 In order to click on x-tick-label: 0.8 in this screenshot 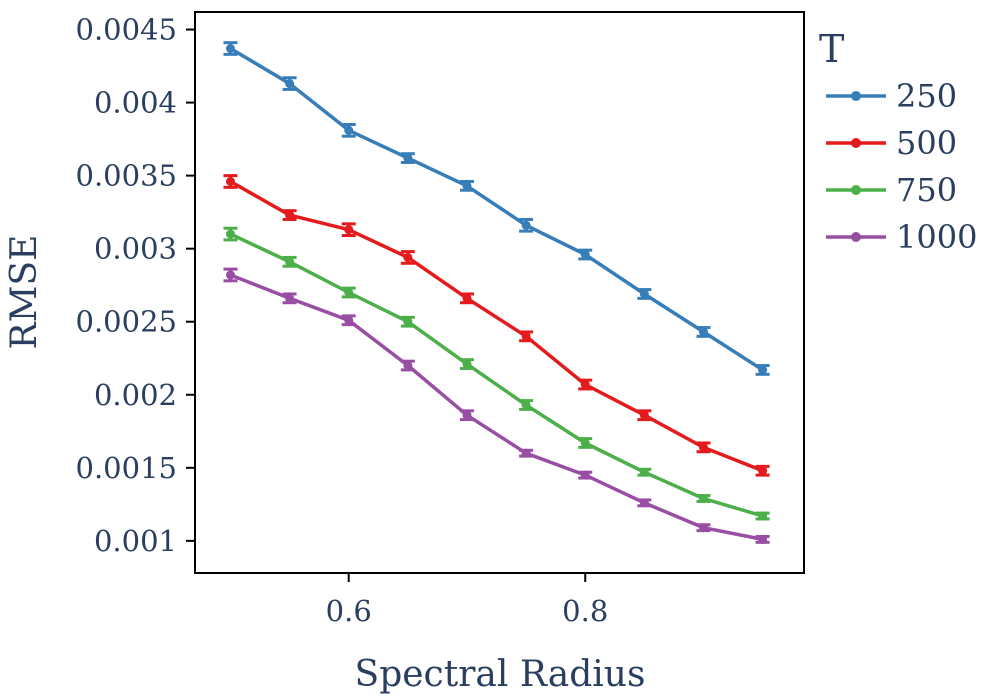, I will do `click(585, 611)`.